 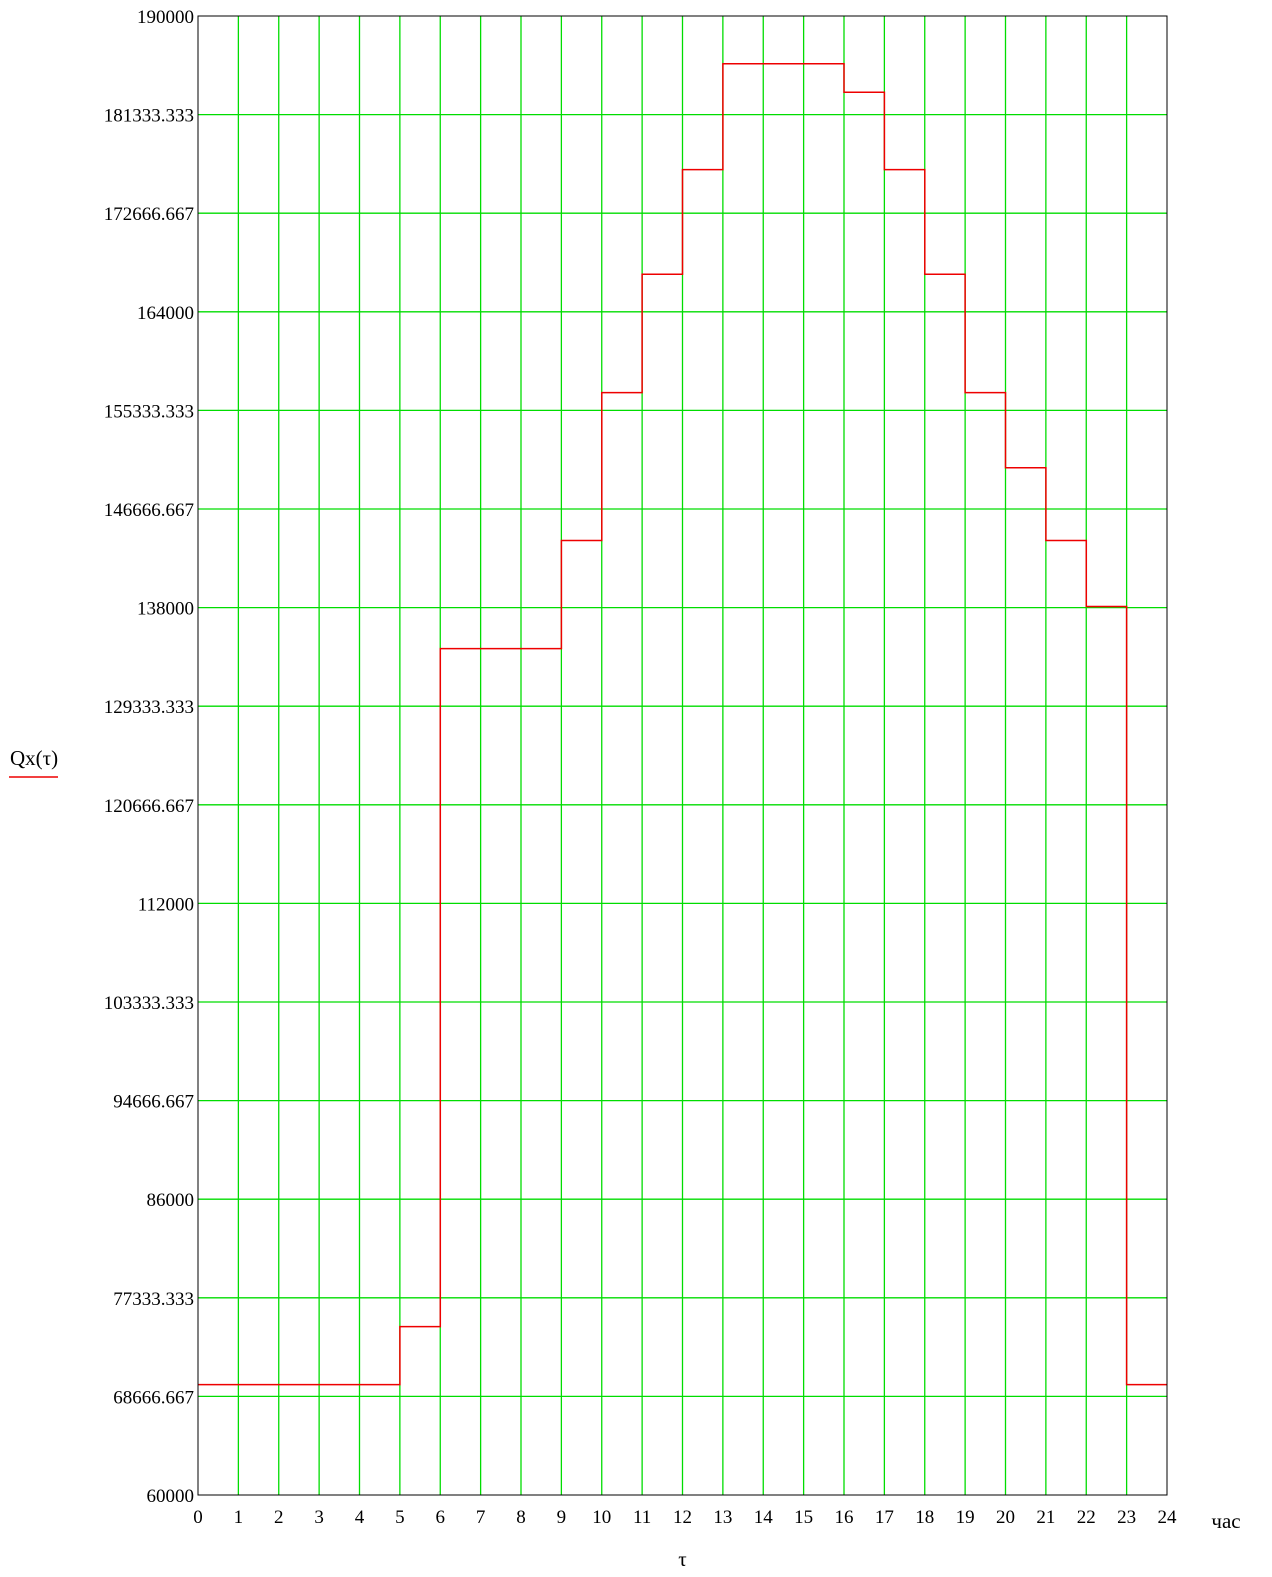 I want to click on y-tick-label: 155333.333, so click(x=149, y=411).